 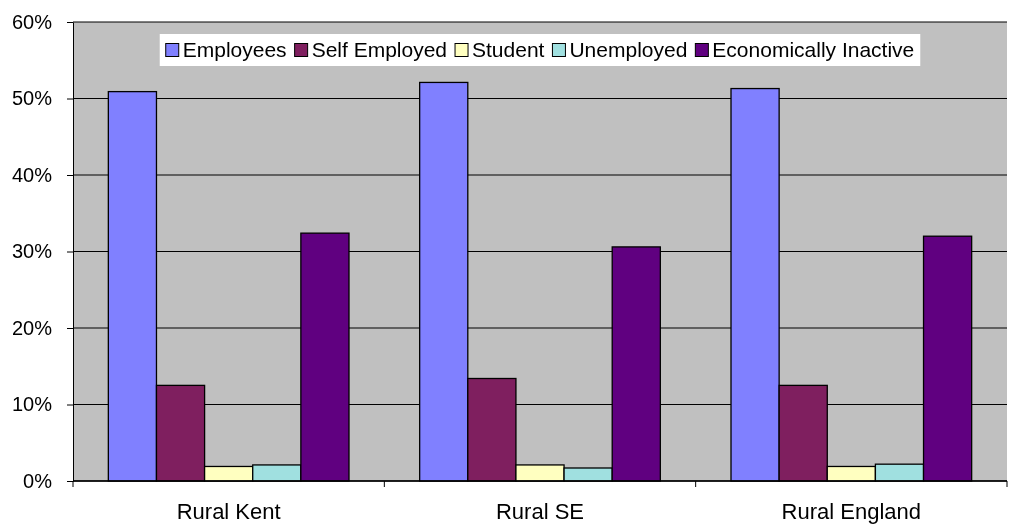 I want to click on y-tick-label: 50%, so click(x=32, y=98).